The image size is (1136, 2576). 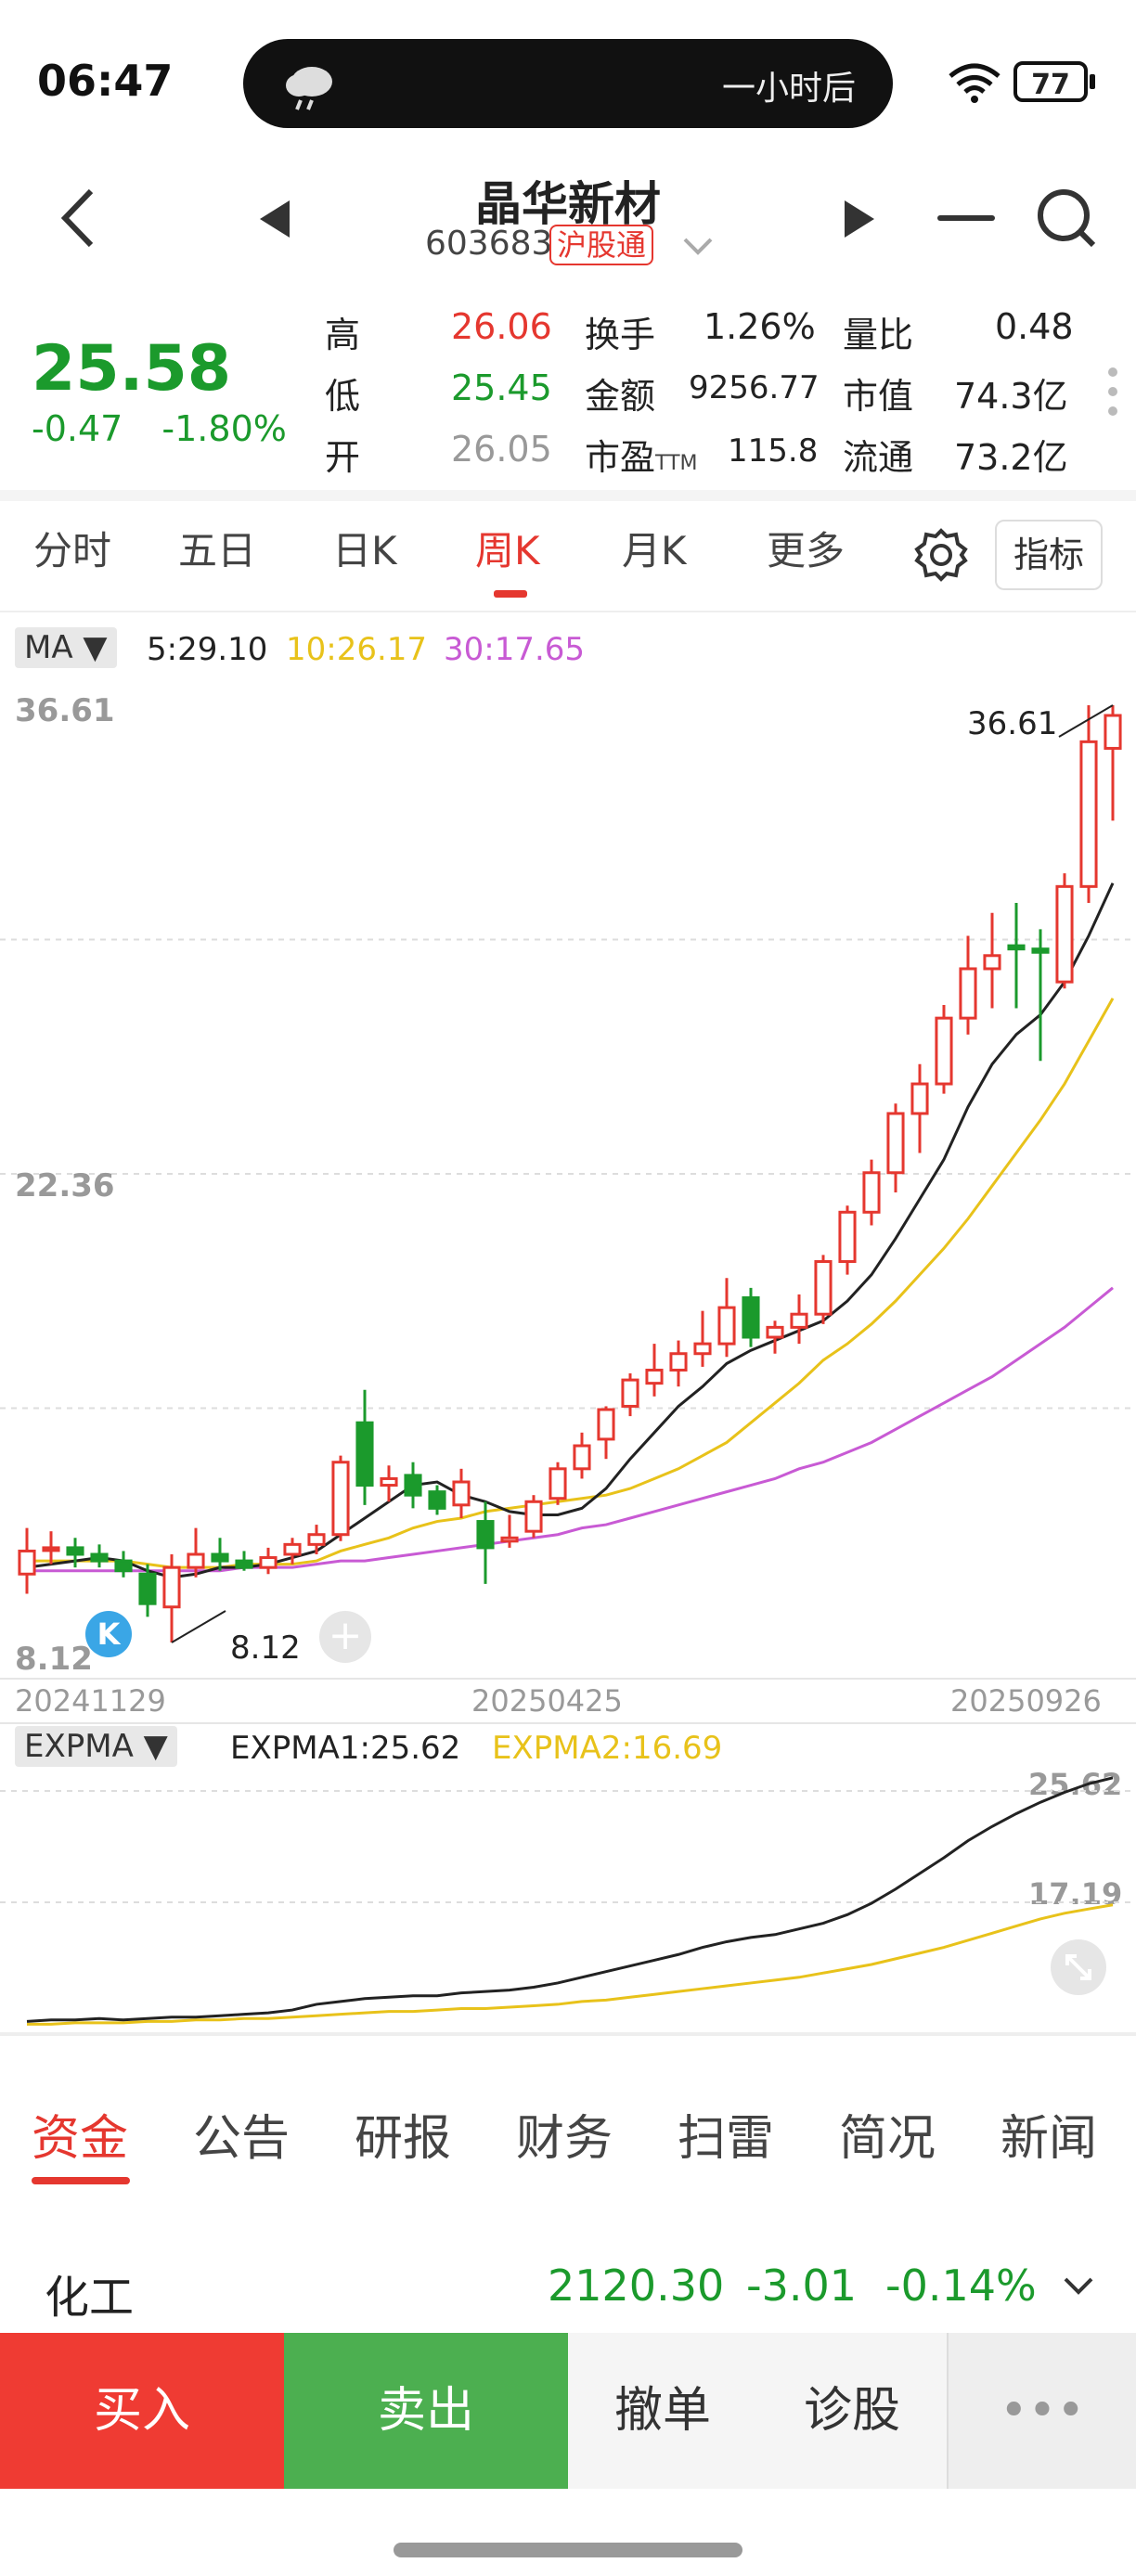 What do you see at coordinates (1078, 1967) in the screenshot?
I see `expand-chart-icon` at bounding box center [1078, 1967].